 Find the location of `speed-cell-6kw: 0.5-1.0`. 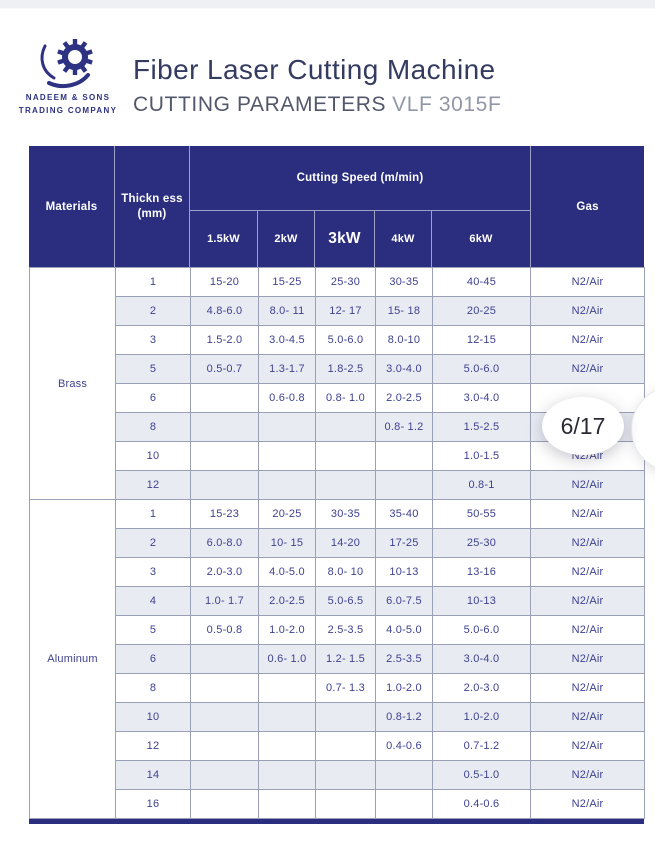

speed-cell-6kw: 0.5-1.0 is located at coordinates (481, 775).